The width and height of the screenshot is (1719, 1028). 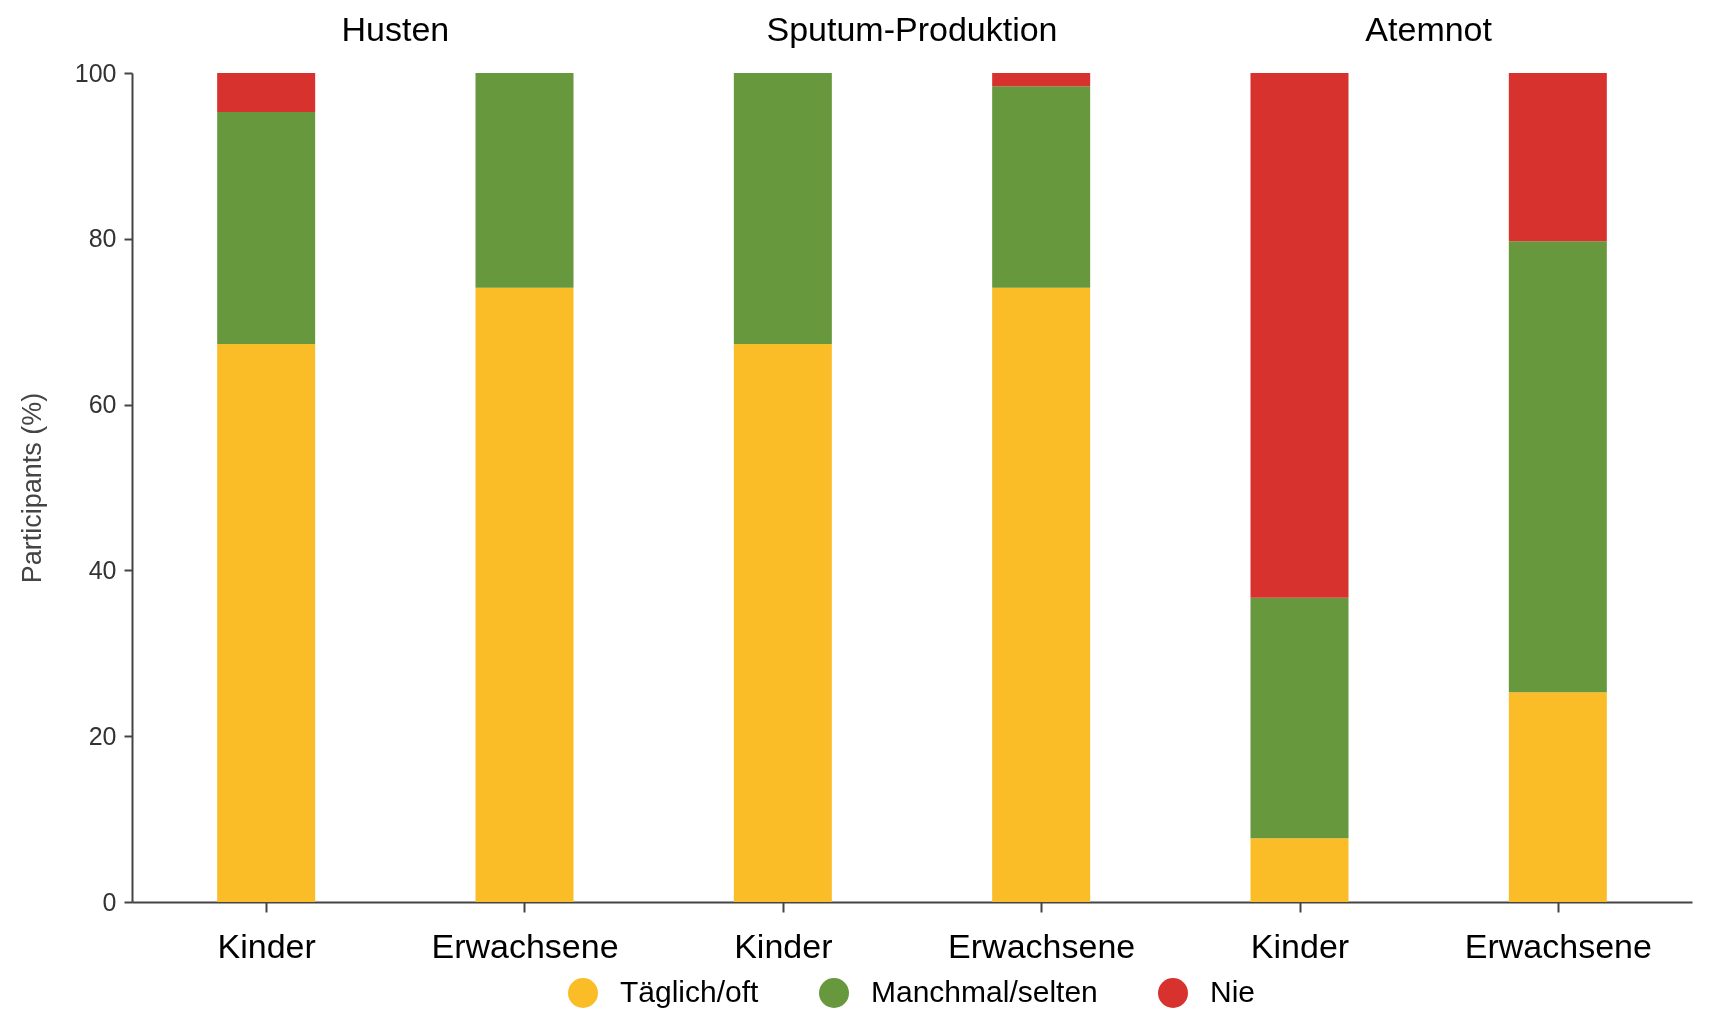 I want to click on y-tick-label: 20, so click(x=102, y=735).